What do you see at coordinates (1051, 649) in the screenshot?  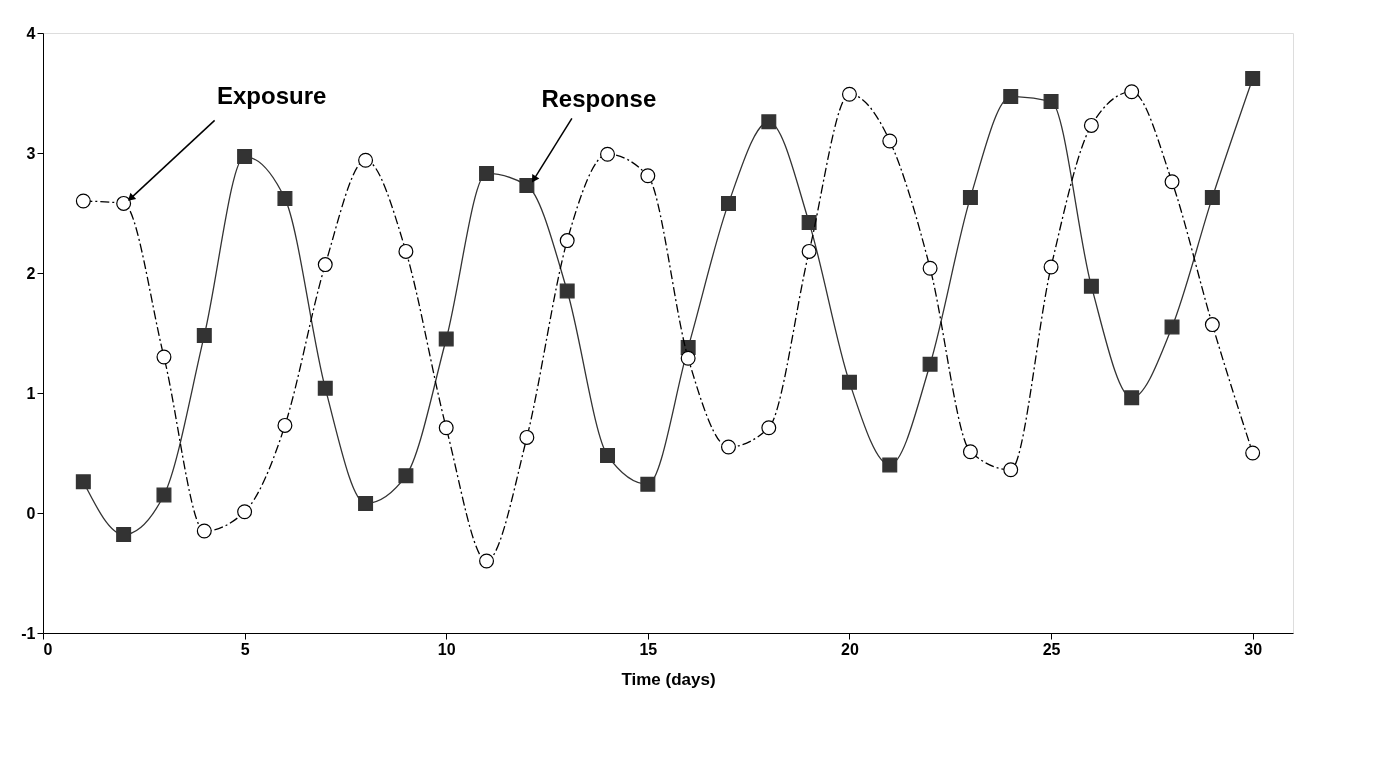 I see `x-tick-label: 25` at bounding box center [1051, 649].